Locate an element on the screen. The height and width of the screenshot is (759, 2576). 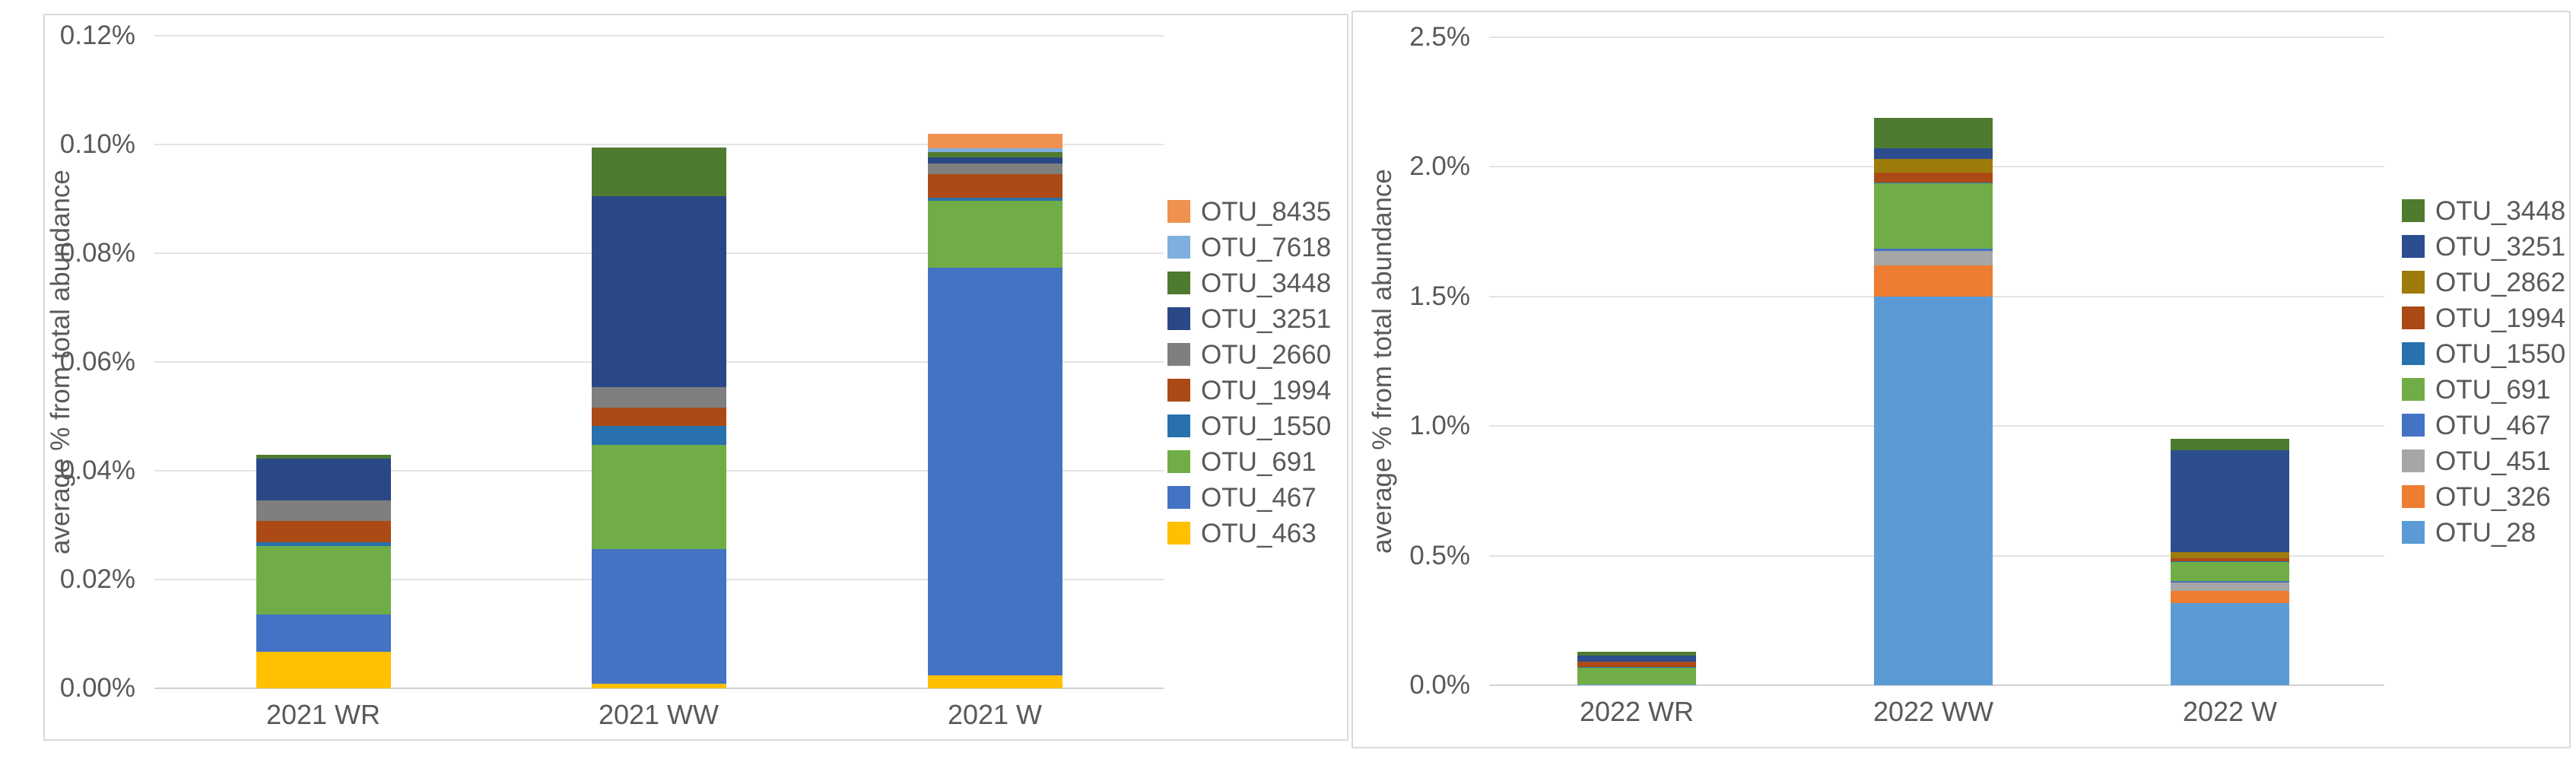
x-category-label: 2021 WW is located at coordinates (658, 715).